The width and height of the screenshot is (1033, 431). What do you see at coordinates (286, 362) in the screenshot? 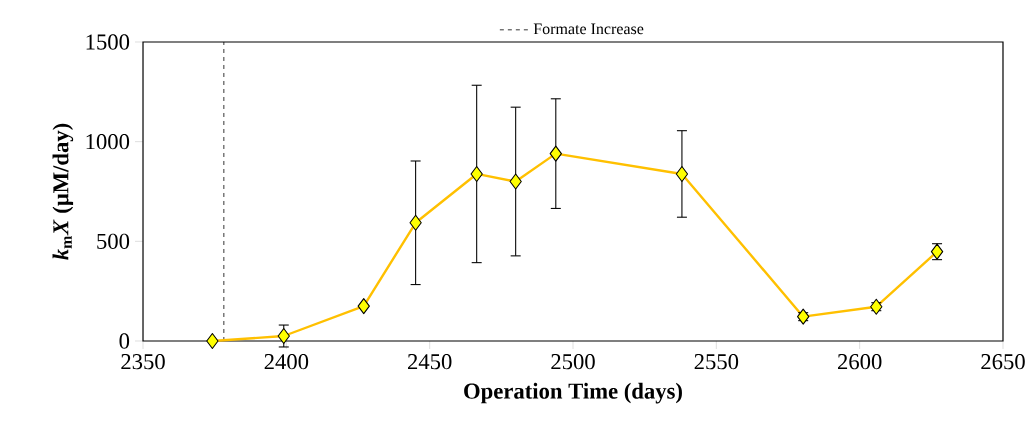
I see `x-tick-label: 2400` at bounding box center [286, 362].